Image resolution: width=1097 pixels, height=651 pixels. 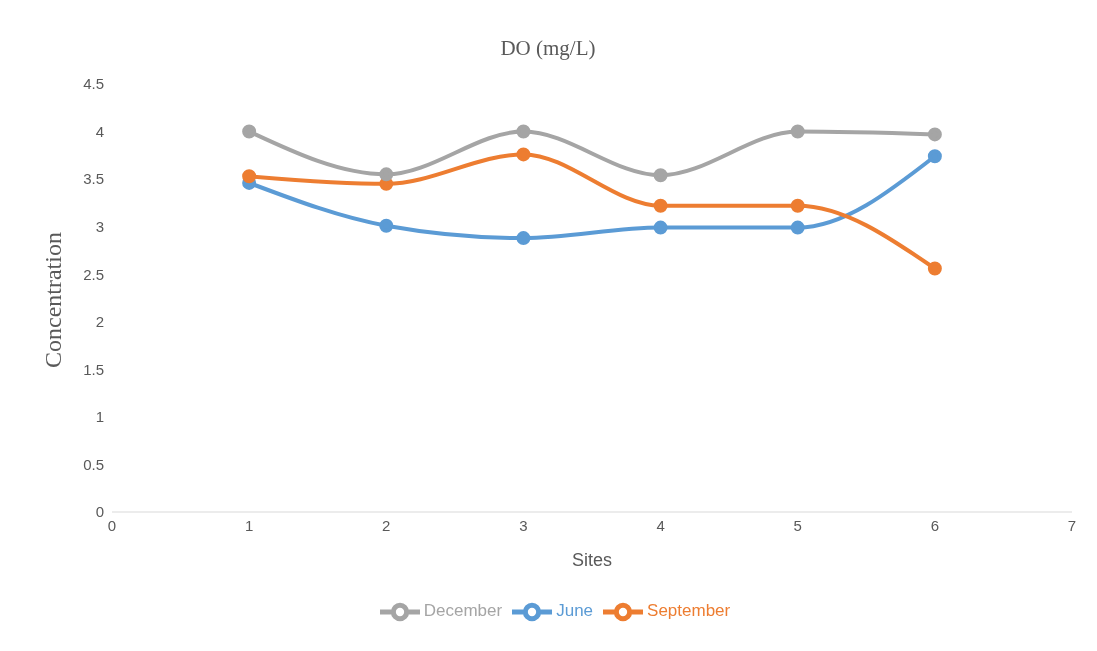 I want to click on x-tick-label: 2, so click(x=386, y=525).